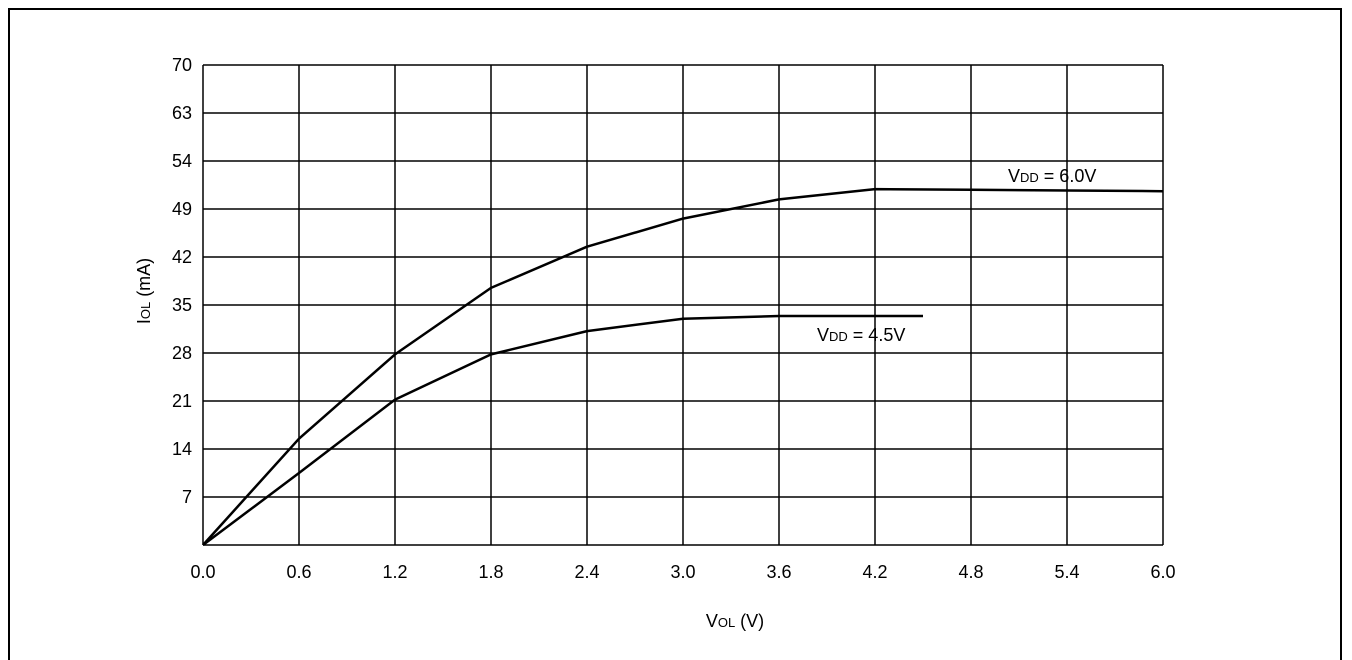  Describe the element at coordinates (182, 401) in the screenshot. I see `y-tick-label: 21` at that location.